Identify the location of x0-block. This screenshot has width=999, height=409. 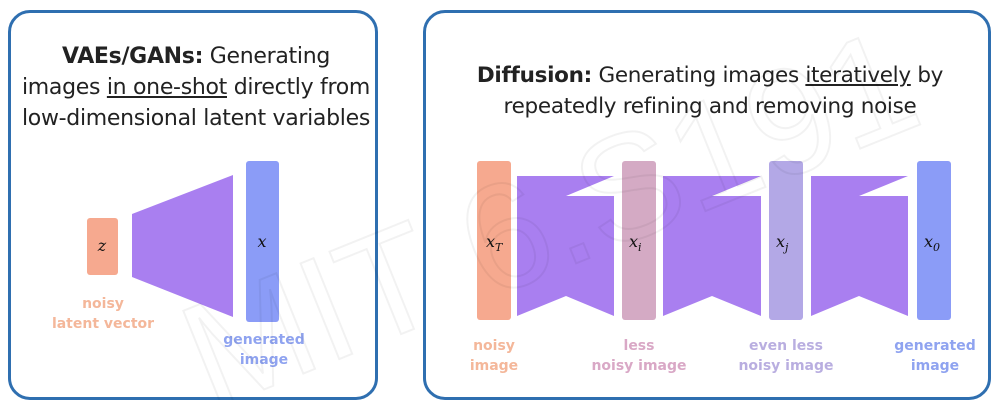
(934, 240).